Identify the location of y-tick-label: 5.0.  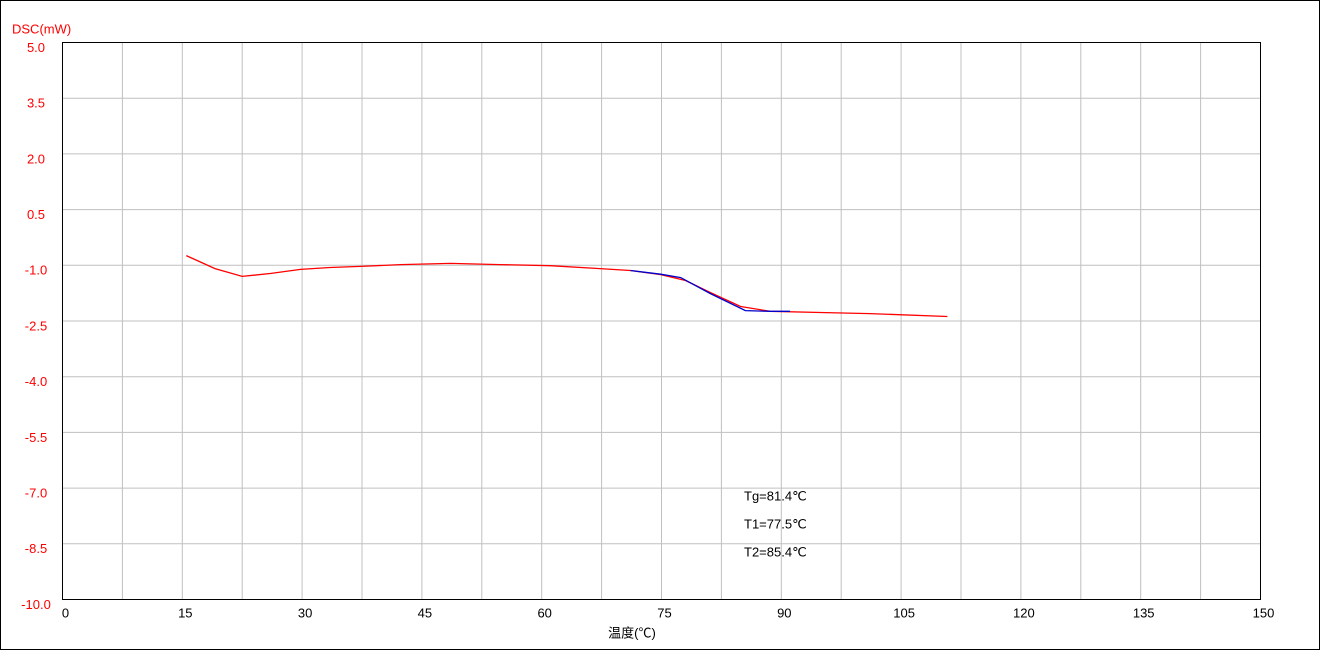
(36, 47).